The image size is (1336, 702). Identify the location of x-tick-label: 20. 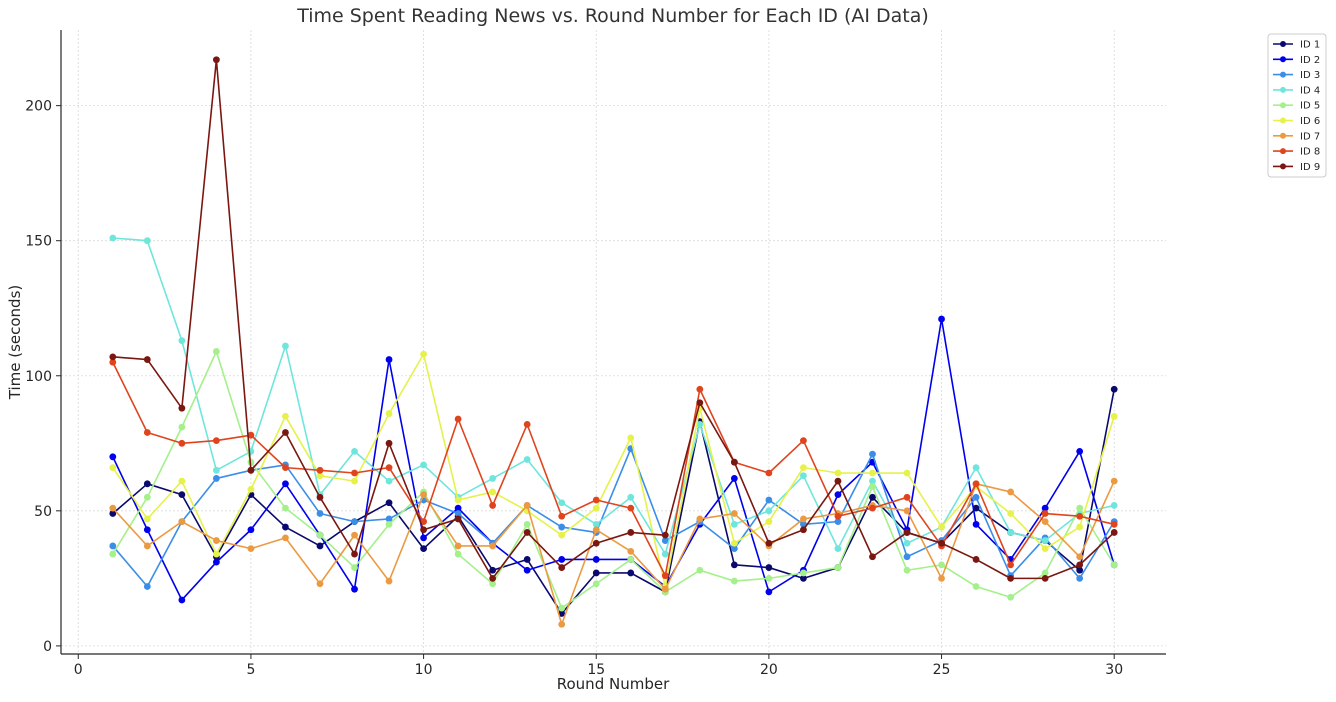
(769, 670).